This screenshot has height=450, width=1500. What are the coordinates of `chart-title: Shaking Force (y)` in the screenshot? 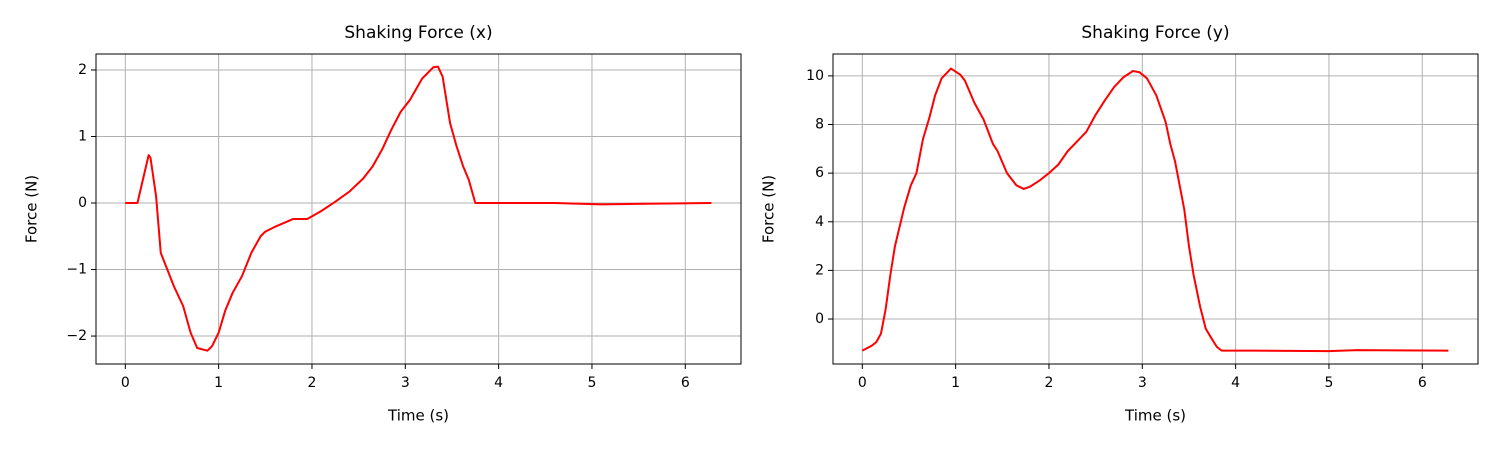 It's located at (1155, 33).